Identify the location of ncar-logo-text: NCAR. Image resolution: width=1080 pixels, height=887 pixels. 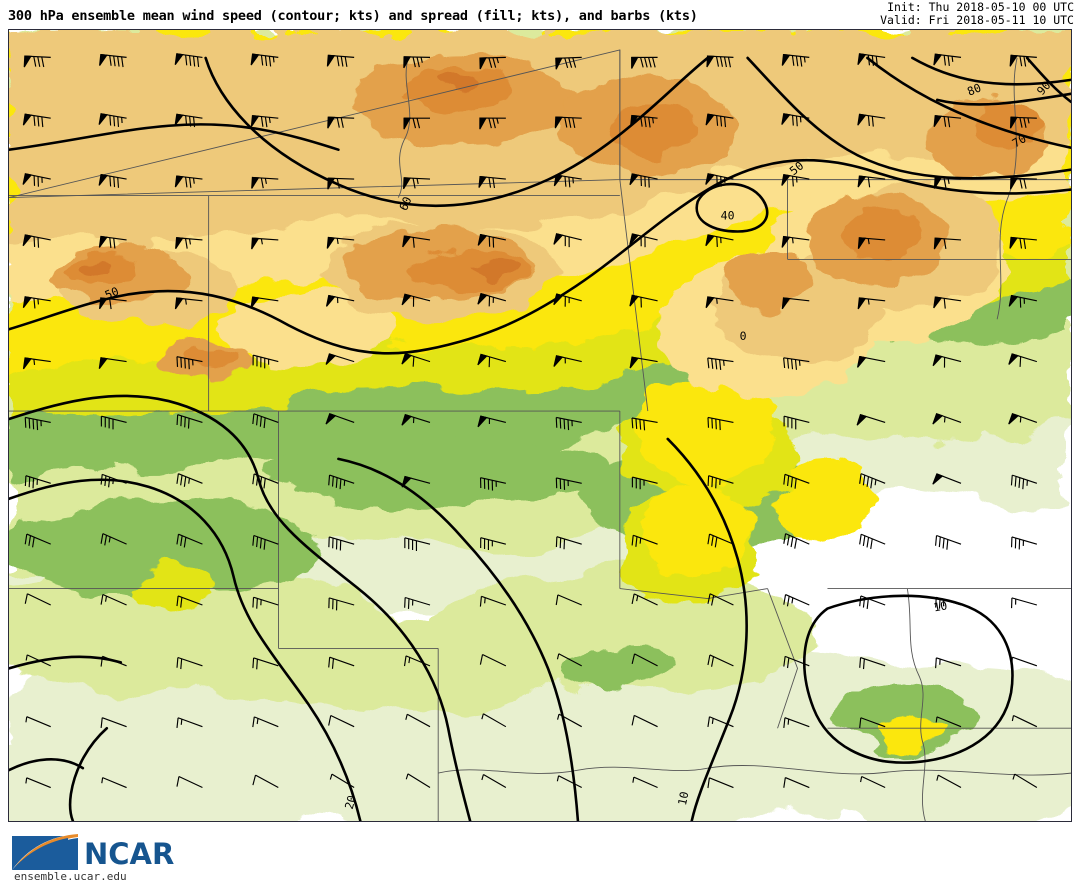
(129, 854).